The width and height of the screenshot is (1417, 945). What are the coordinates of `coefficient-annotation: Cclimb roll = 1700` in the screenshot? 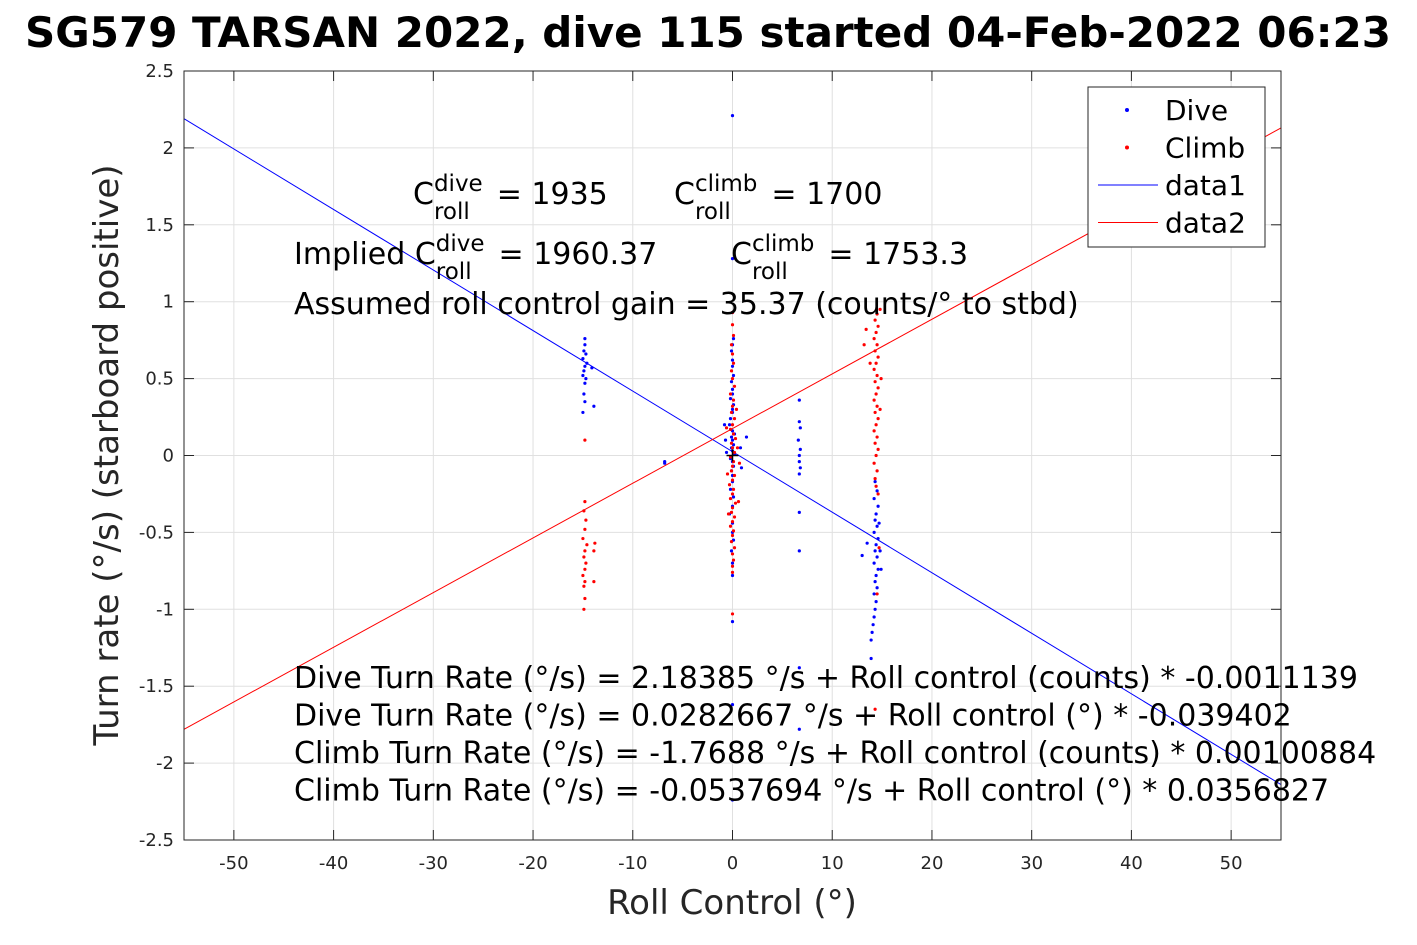 It's located at (778, 198).